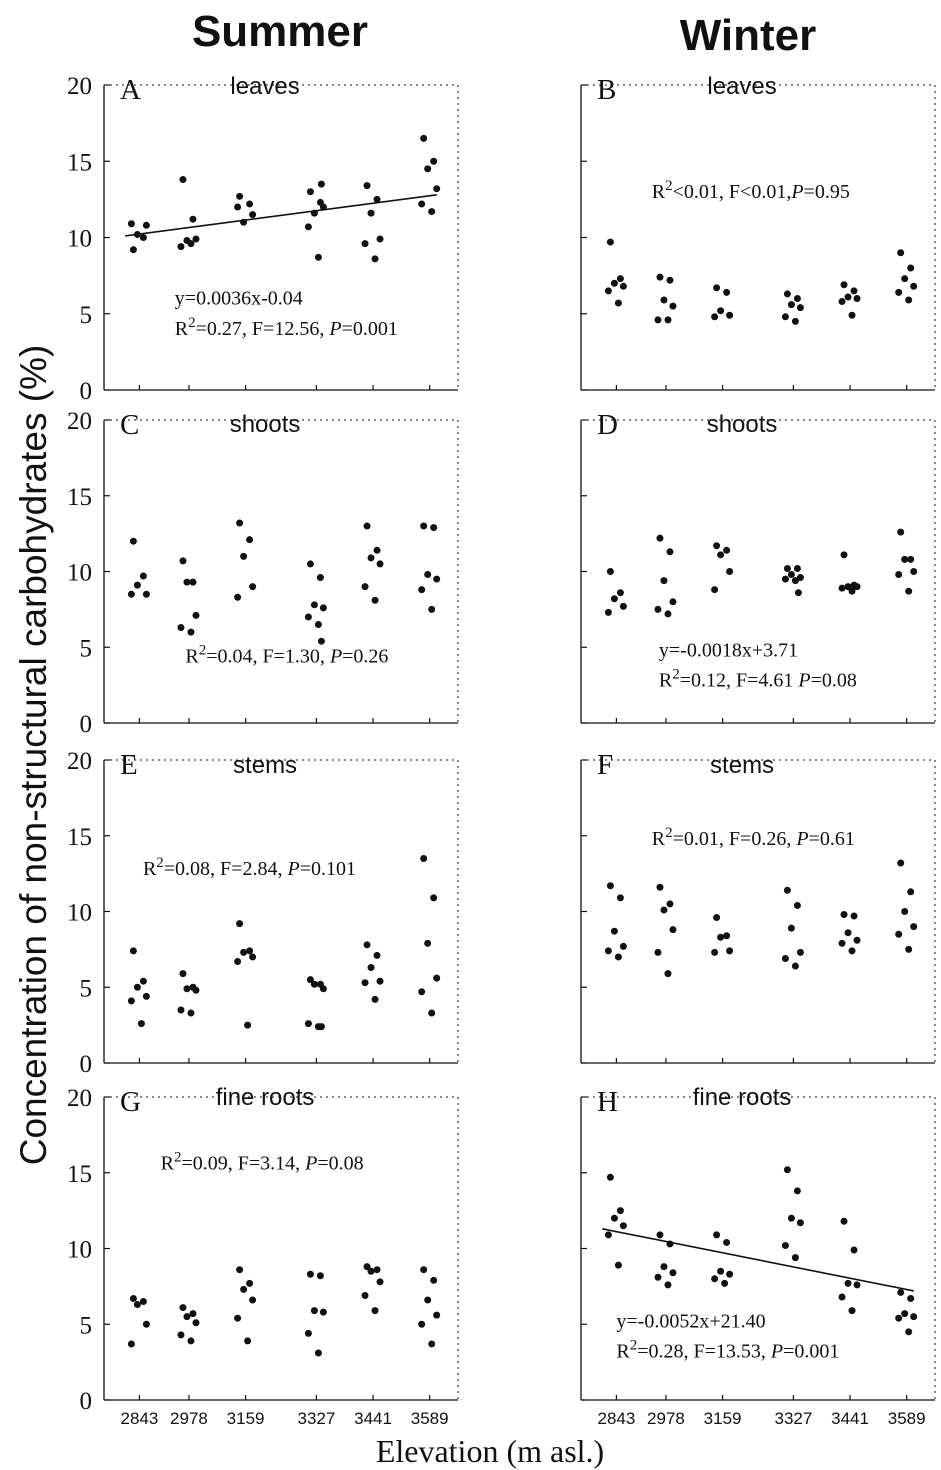  What do you see at coordinates (748, 35) in the screenshot?
I see `column-title-winter: Winter` at bounding box center [748, 35].